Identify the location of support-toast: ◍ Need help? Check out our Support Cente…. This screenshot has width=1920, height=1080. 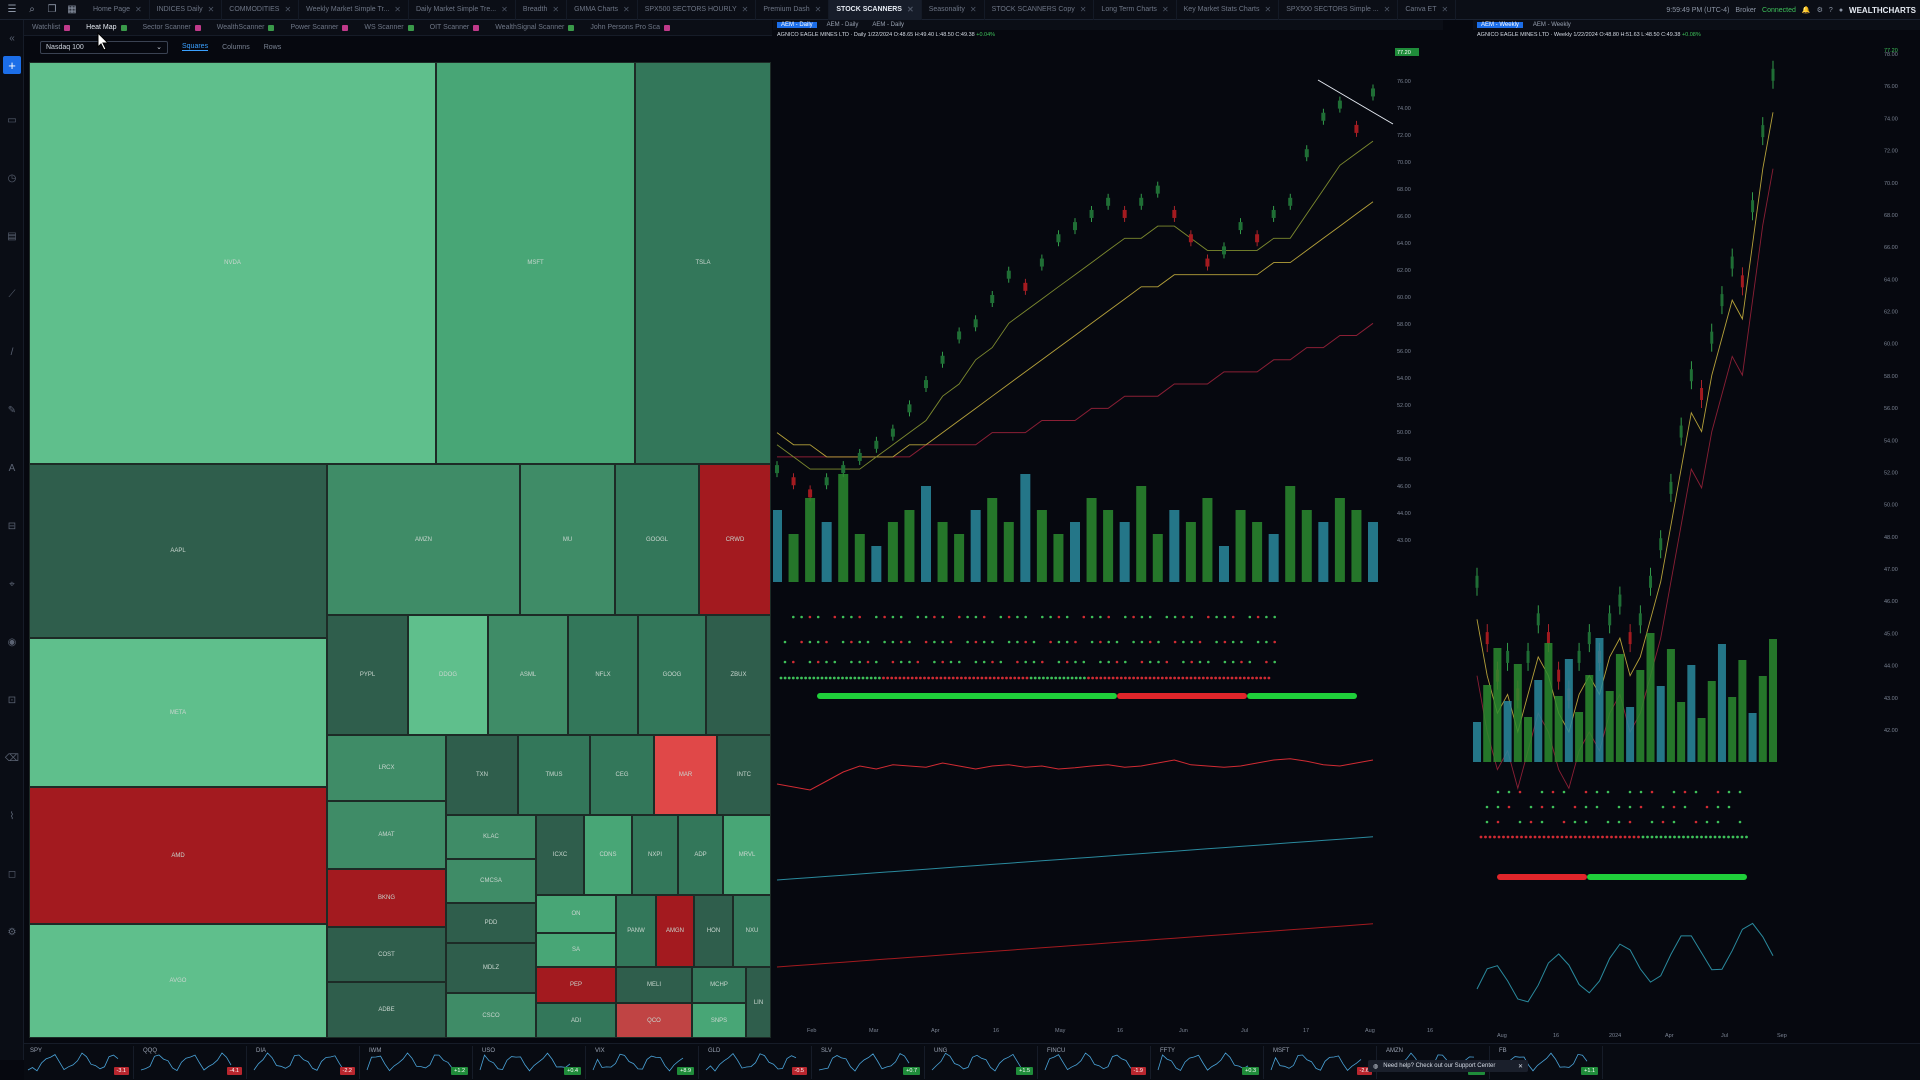
(1448, 1066).